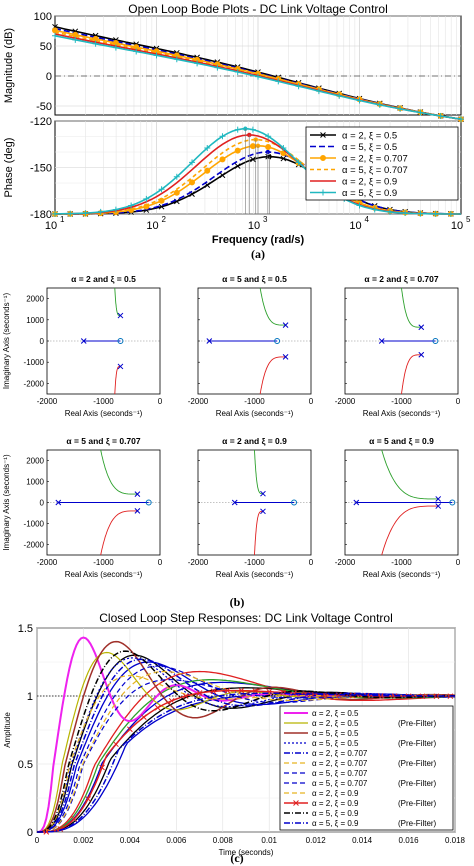 This screenshot has width=474, height=866. I want to click on root-locus-y-tick-label: -1000, so click(34, 362).